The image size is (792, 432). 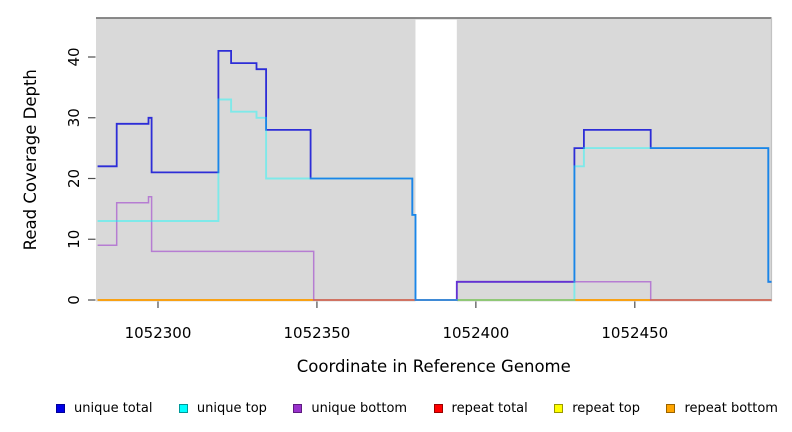 What do you see at coordinates (722, 408) in the screenshot?
I see `legend-item-repeat-bottom: repeat bottom` at bounding box center [722, 408].